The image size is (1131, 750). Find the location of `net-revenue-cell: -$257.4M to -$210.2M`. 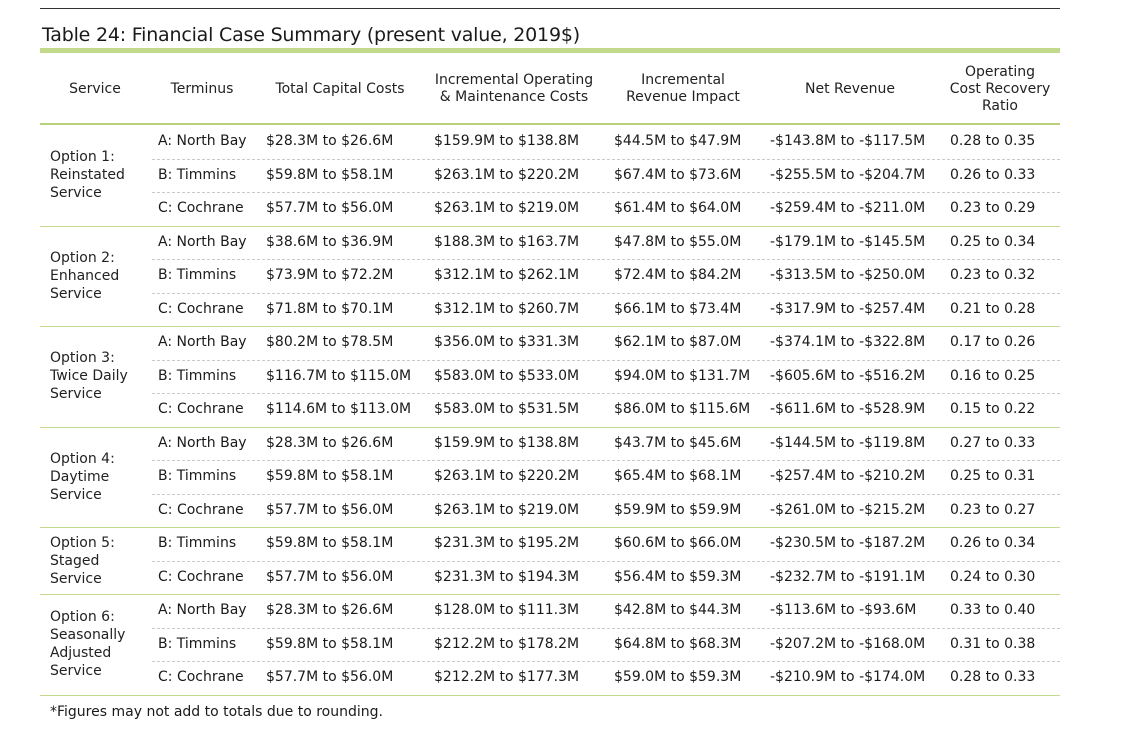

net-revenue-cell: -$257.4M to -$210.2M is located at coordinates (848, 476).